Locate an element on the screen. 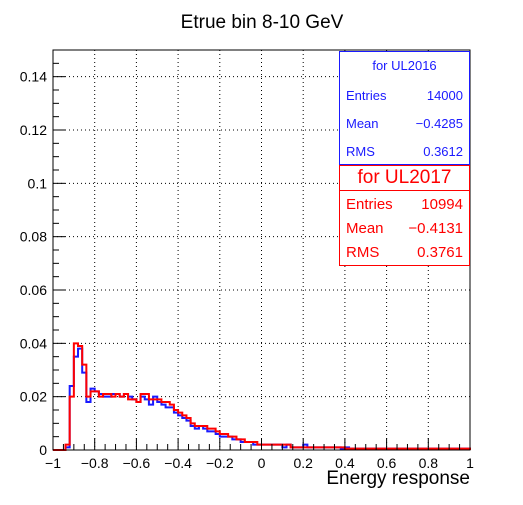 The height and width of the screenshot is (505, 523). stats-value: −0.4285 is located at coordinates (439, 123).